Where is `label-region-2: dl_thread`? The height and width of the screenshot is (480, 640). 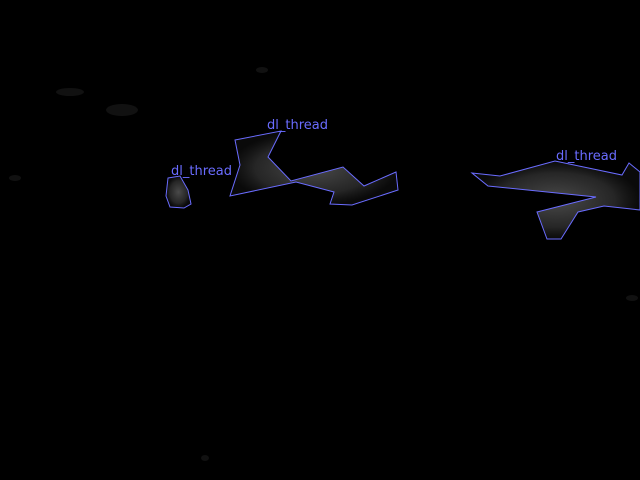
label-region-2: dl_thread is located at coordinates (297, 125).